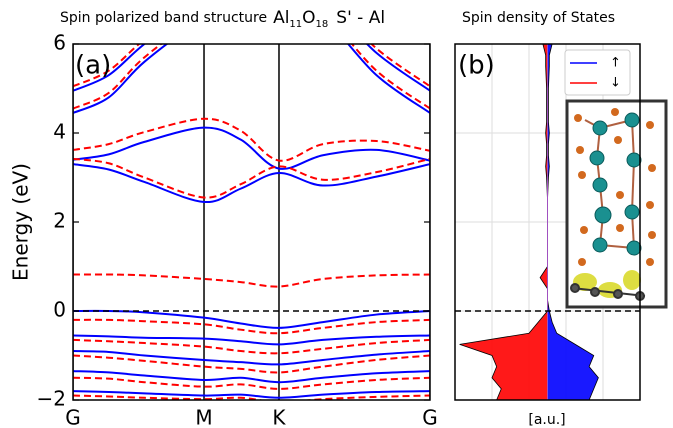  Describe the element at coordinates (615, 63) in the screenshot. I see `legend-label: ↑` at that location.